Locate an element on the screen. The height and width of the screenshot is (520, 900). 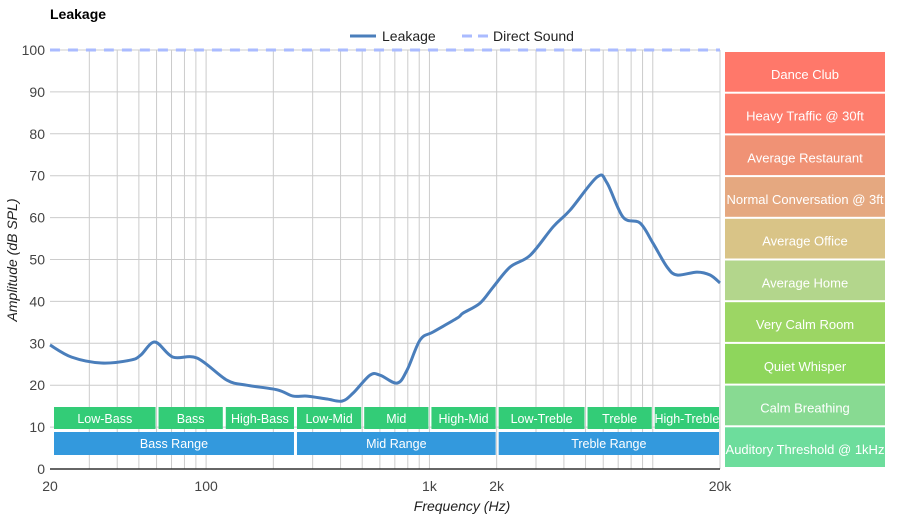
reference-level-label: Dance Club is located at coordinates (805, 74).